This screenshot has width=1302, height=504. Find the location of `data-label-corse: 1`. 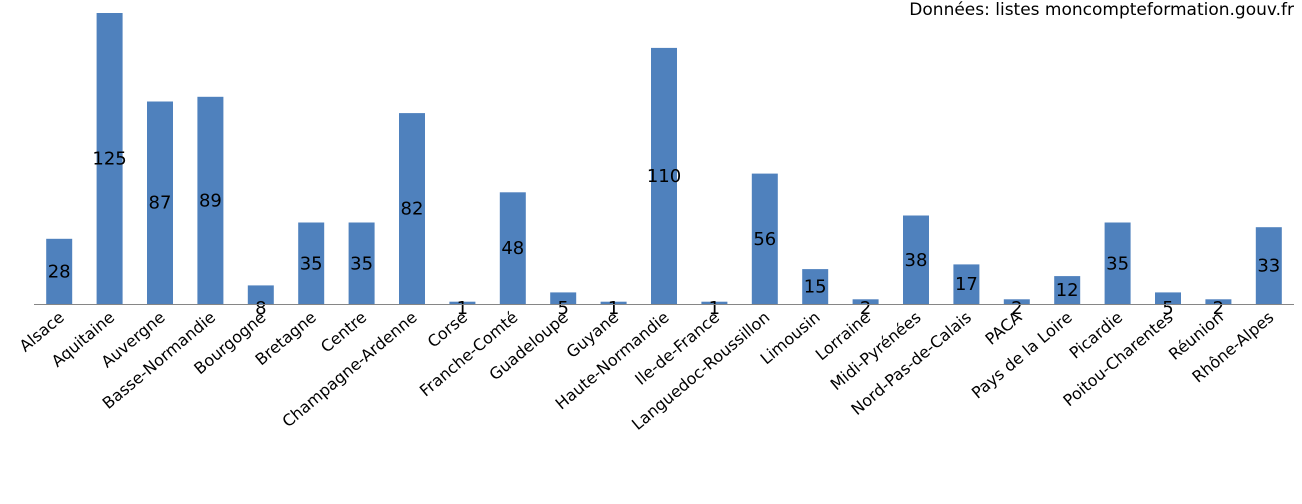

data-label-corse: 1 is located at coordinates (462, 308).